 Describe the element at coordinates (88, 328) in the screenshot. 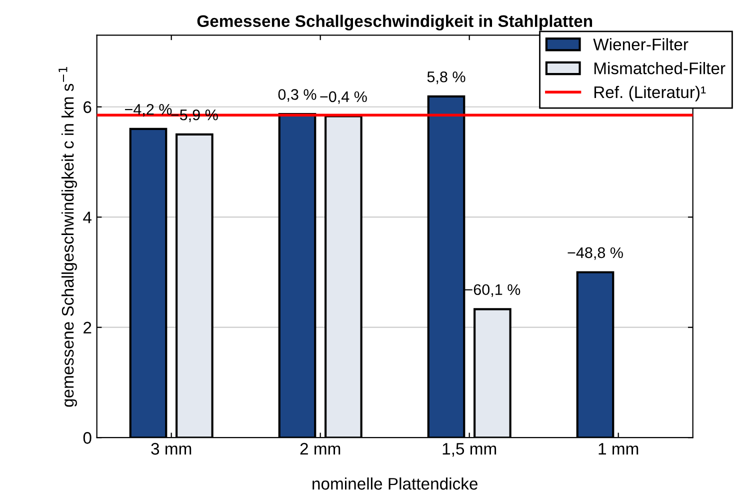

I see `y-tick-label: 2` at that location.